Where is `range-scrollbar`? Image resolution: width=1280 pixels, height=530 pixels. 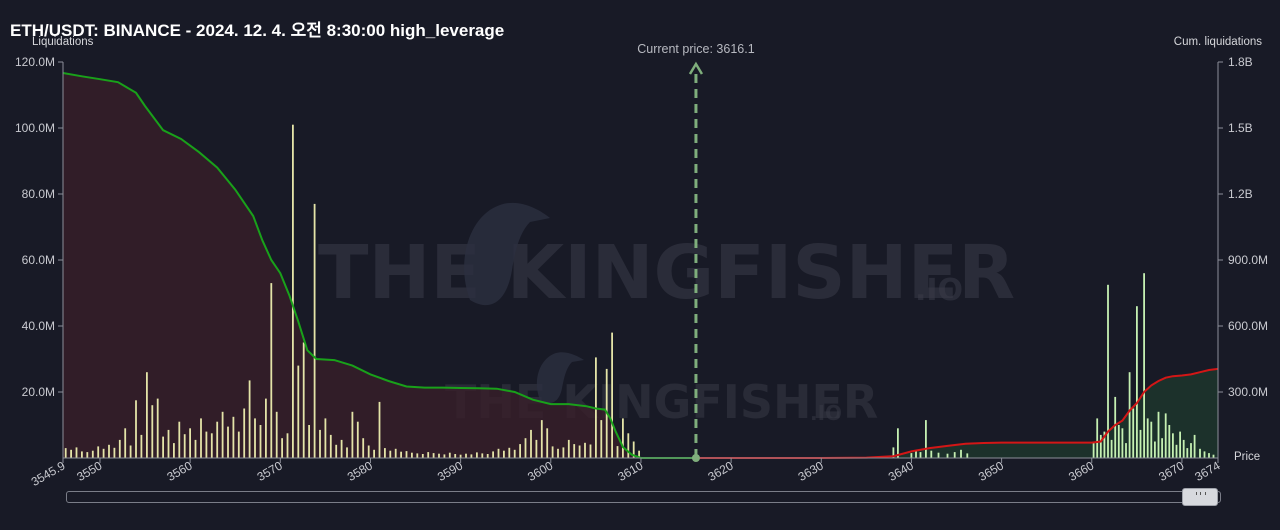
range-scrollbar is located at coordinates (643, 497).